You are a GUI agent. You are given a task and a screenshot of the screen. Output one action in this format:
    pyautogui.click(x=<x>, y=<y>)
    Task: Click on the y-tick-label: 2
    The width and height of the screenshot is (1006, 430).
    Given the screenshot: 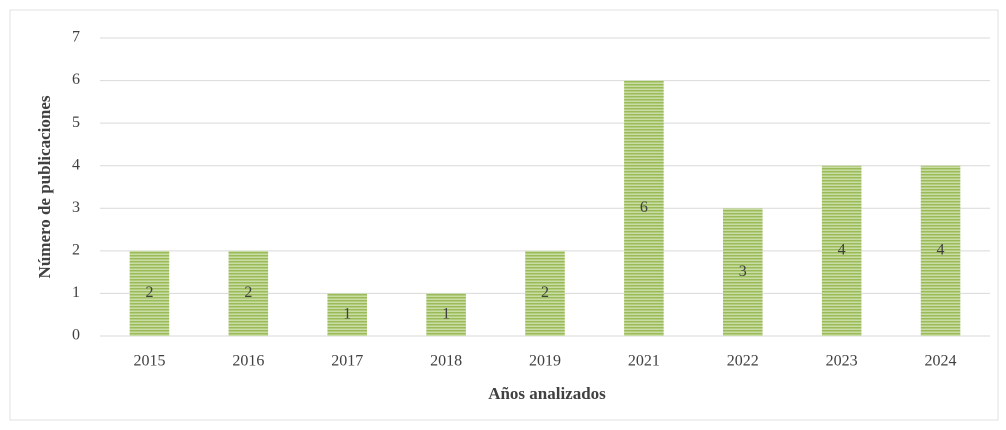 What is the action you would take?
    pyautogui.click(x=76, y=250)
    